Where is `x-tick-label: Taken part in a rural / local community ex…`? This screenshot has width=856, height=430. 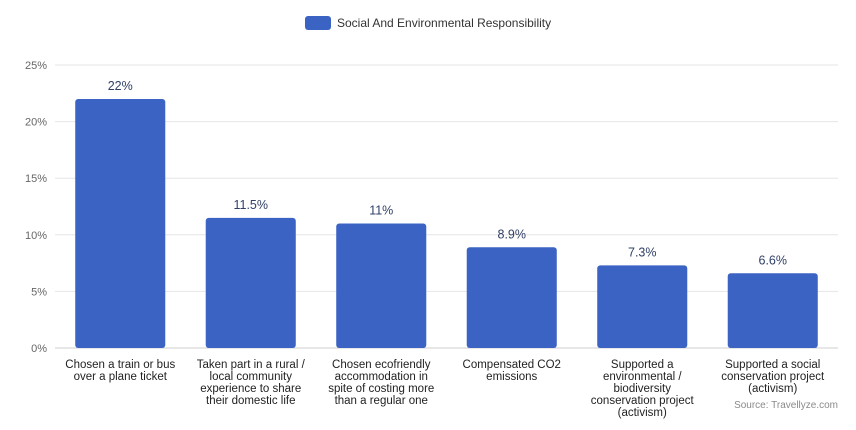
x-tick-label: Taken part in a rural / local community ex… is located at coordinates (251, 383).